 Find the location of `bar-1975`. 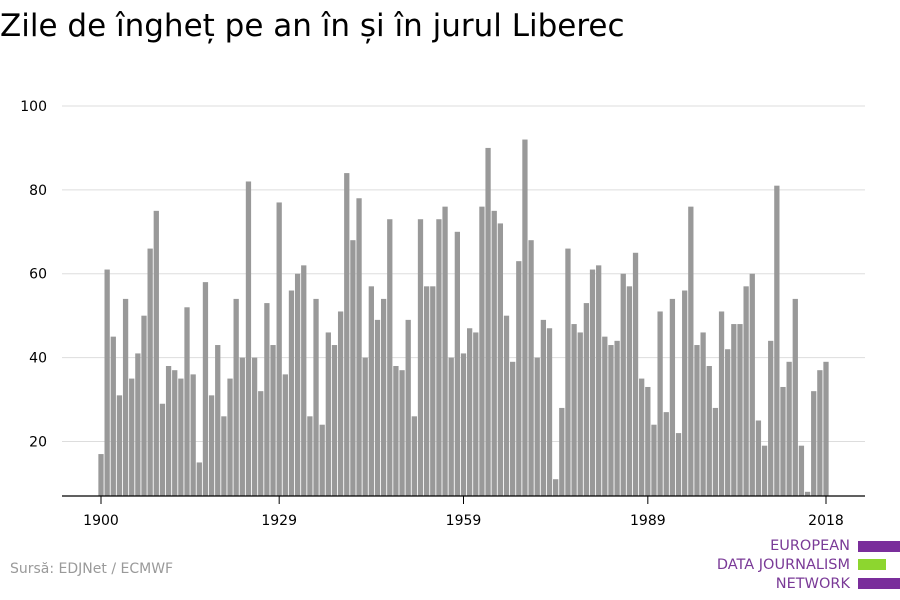

bar-1975 is located at coordinates (562, 451).